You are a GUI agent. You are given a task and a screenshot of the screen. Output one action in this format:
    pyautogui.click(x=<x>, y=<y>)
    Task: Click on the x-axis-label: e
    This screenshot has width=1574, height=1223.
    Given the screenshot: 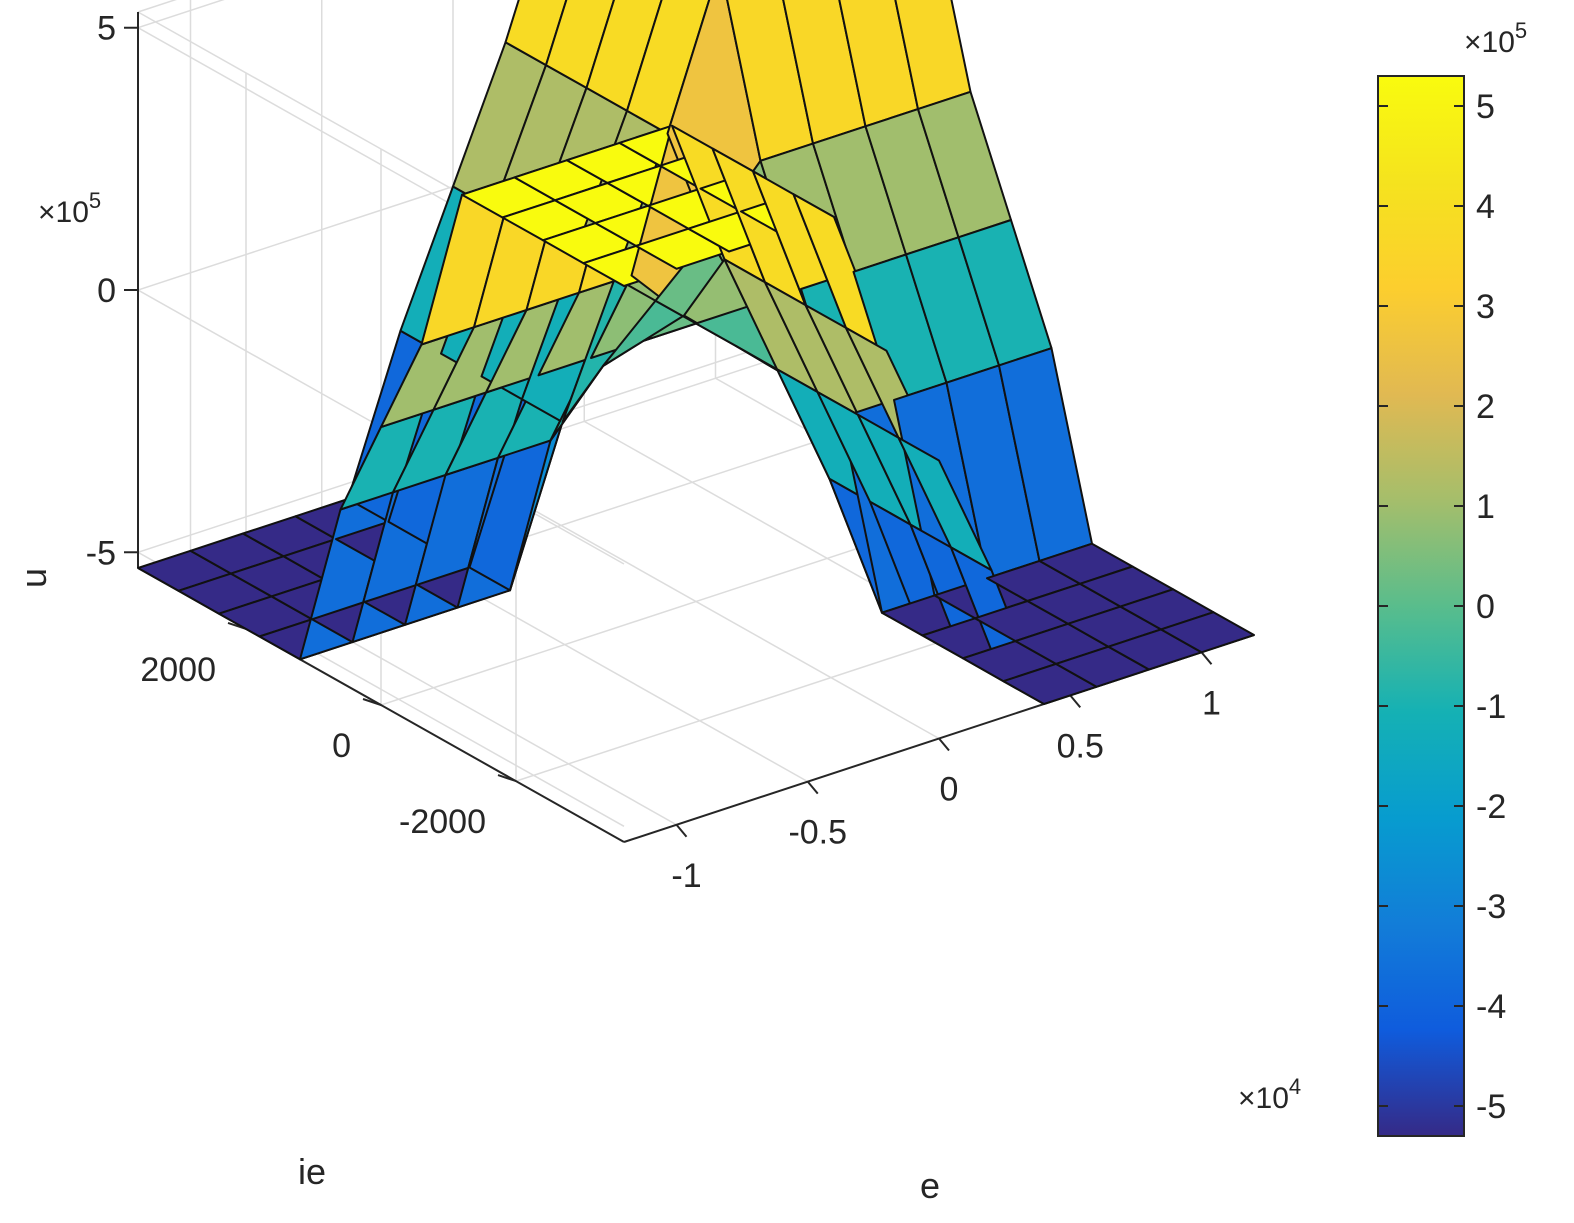 What is the action you would take?
    pyautogui.click(x=930, y=1185)
    